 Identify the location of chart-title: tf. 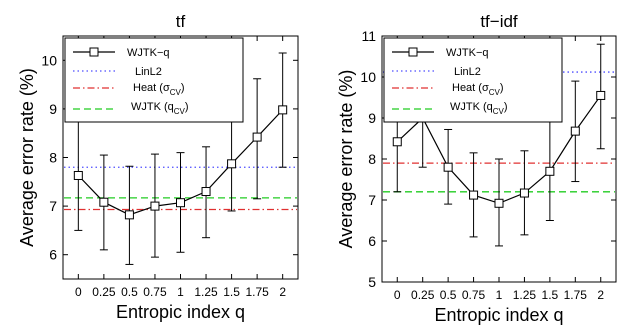
(181, 21).